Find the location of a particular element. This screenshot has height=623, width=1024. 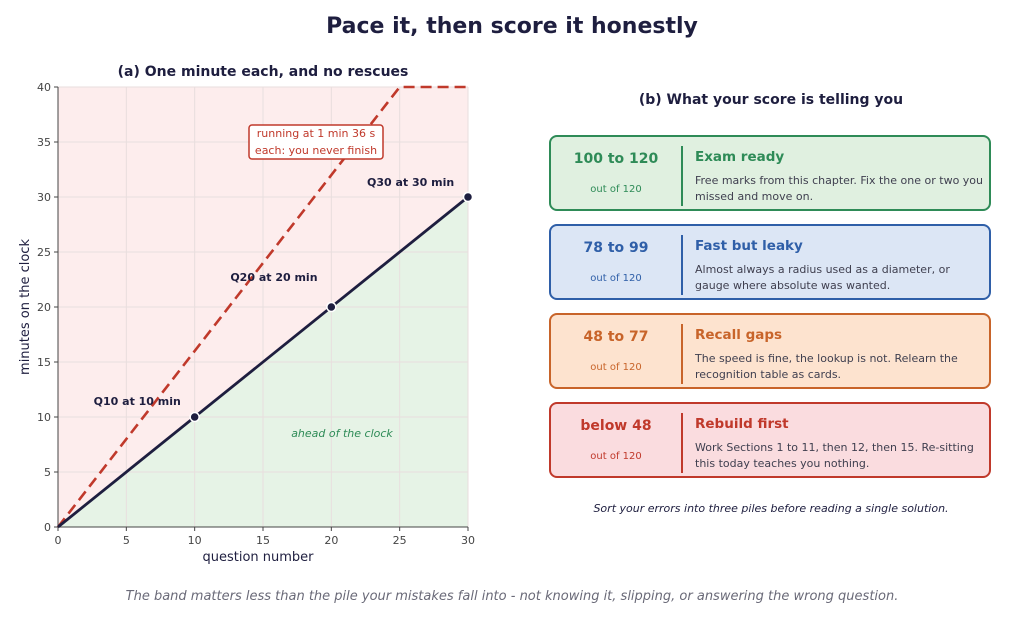

band-range: 48 to 77 is located at coordinates (616, 337).